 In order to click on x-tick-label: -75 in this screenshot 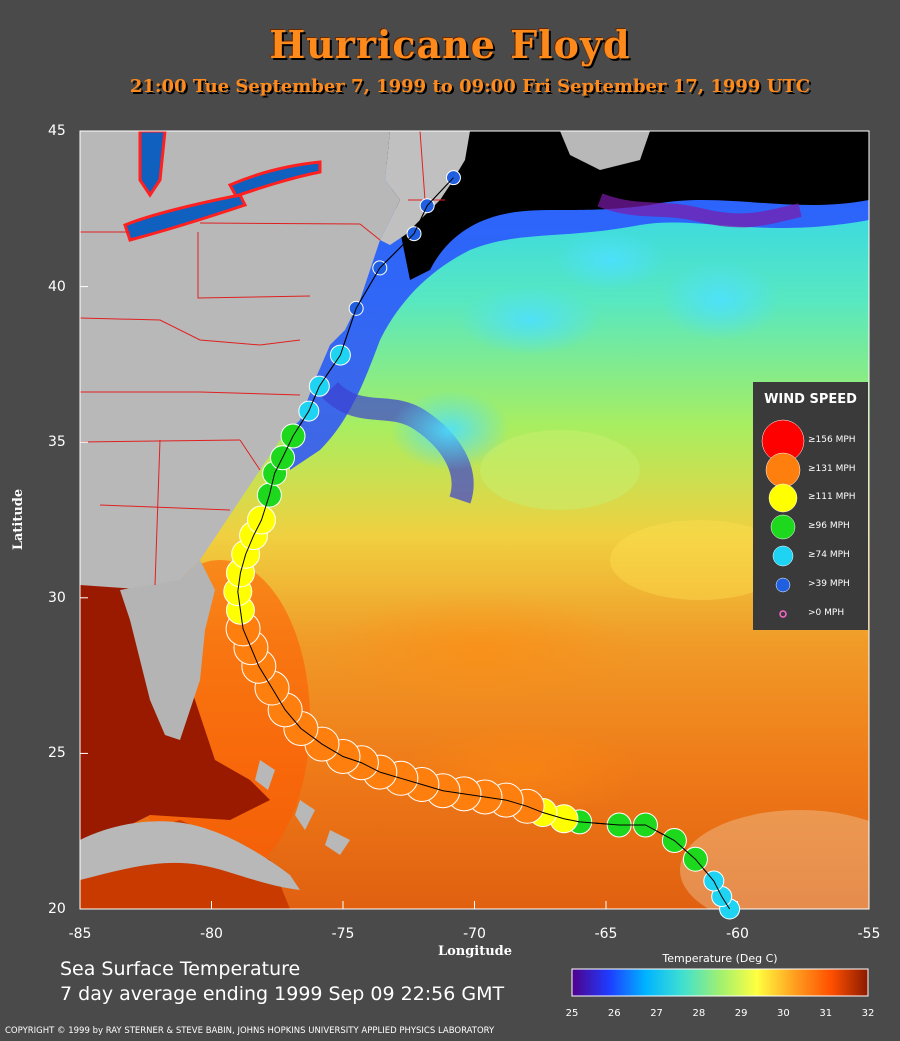, I will do `click(343, 934)`.